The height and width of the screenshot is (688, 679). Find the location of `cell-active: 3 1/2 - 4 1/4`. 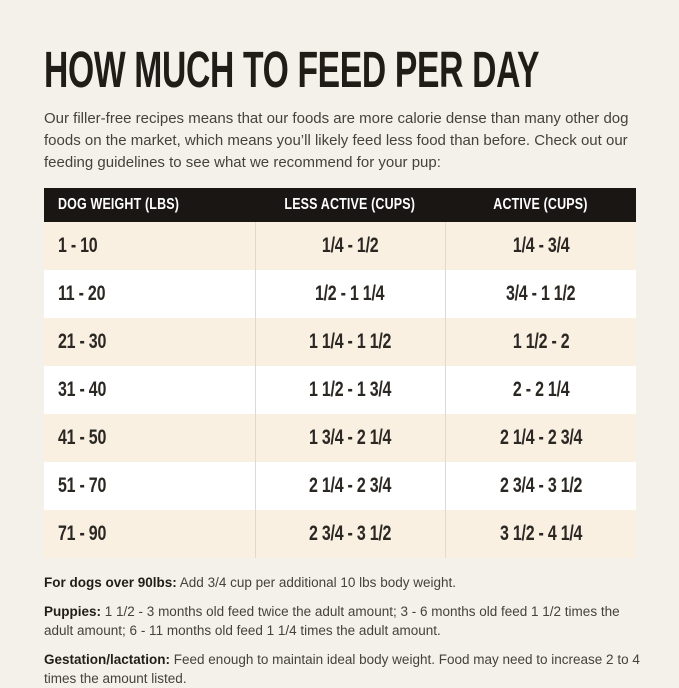

cell-active: 3 1/2 - 4 1/4 is located at coordinates (540, 534).